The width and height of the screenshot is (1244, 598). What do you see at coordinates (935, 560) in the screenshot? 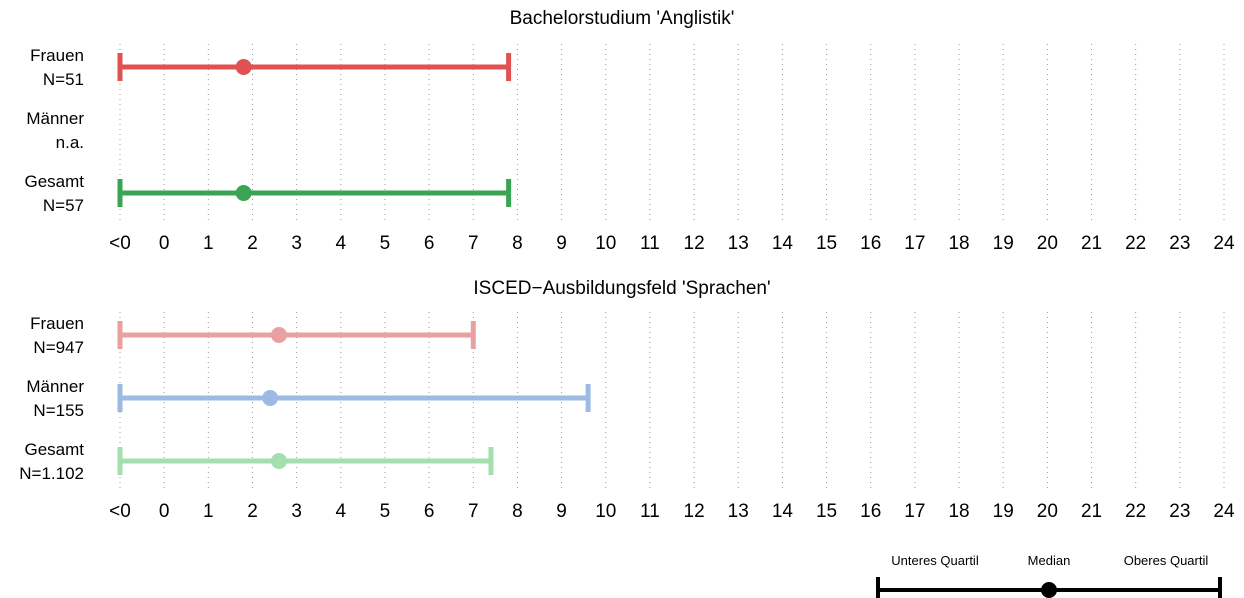
I see `legend-lower-label: Unteres Quartil` at bounding box center [935, 560].